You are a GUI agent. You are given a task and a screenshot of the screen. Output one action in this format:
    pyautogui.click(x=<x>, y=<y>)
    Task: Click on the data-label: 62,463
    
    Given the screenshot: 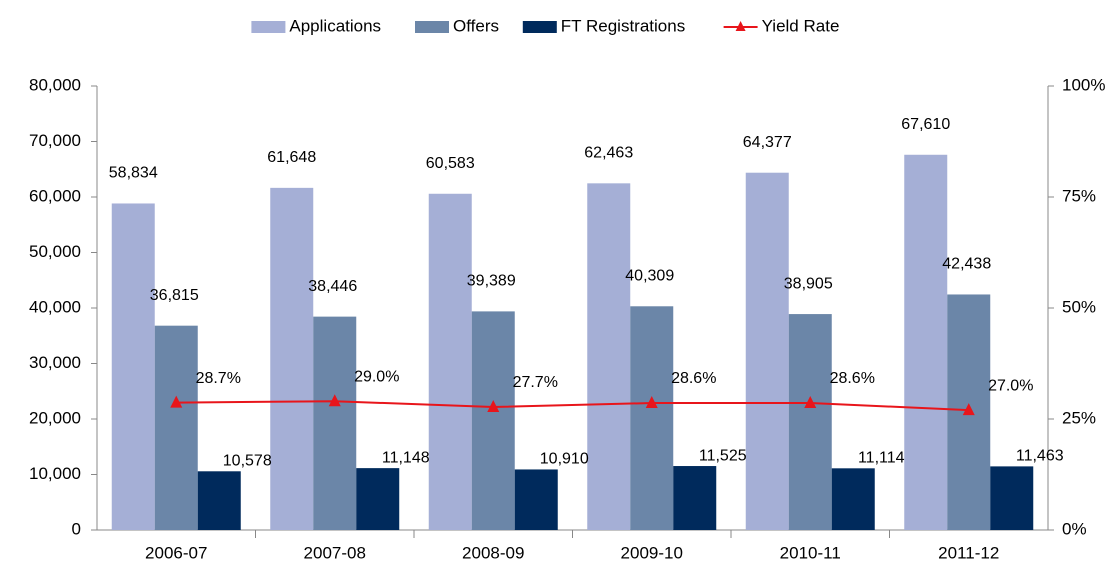 What is the action you would take?
    pyautogui.click(x=608, y=153)
    